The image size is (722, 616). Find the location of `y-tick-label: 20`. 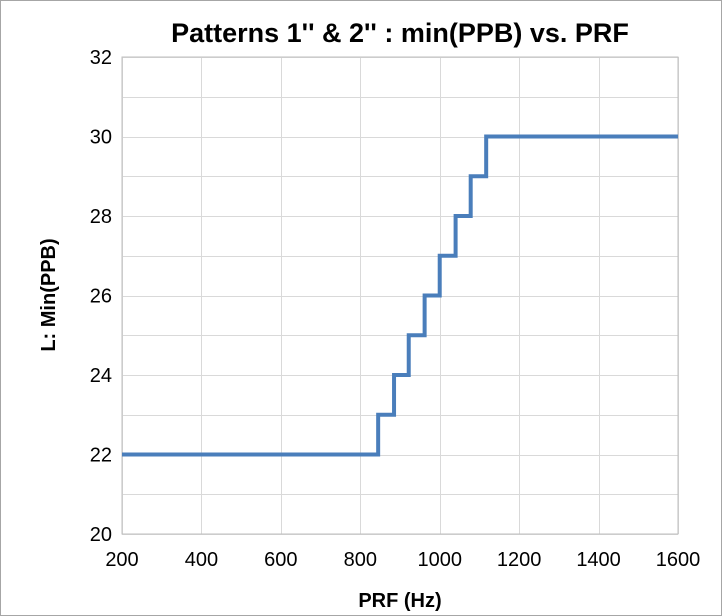

y-tick-label: 20 is located at coordinates (101, 535).